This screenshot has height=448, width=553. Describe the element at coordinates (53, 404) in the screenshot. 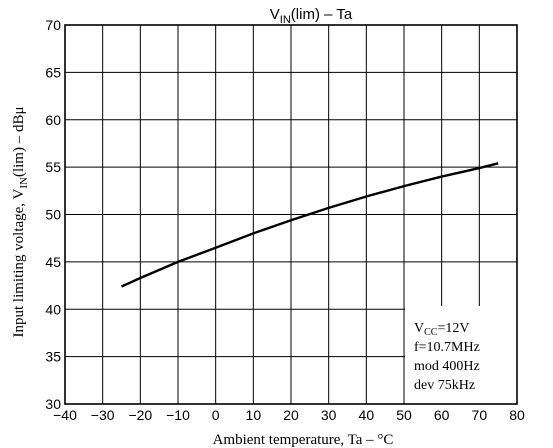

I see `y-tick-label: 30` at that location.